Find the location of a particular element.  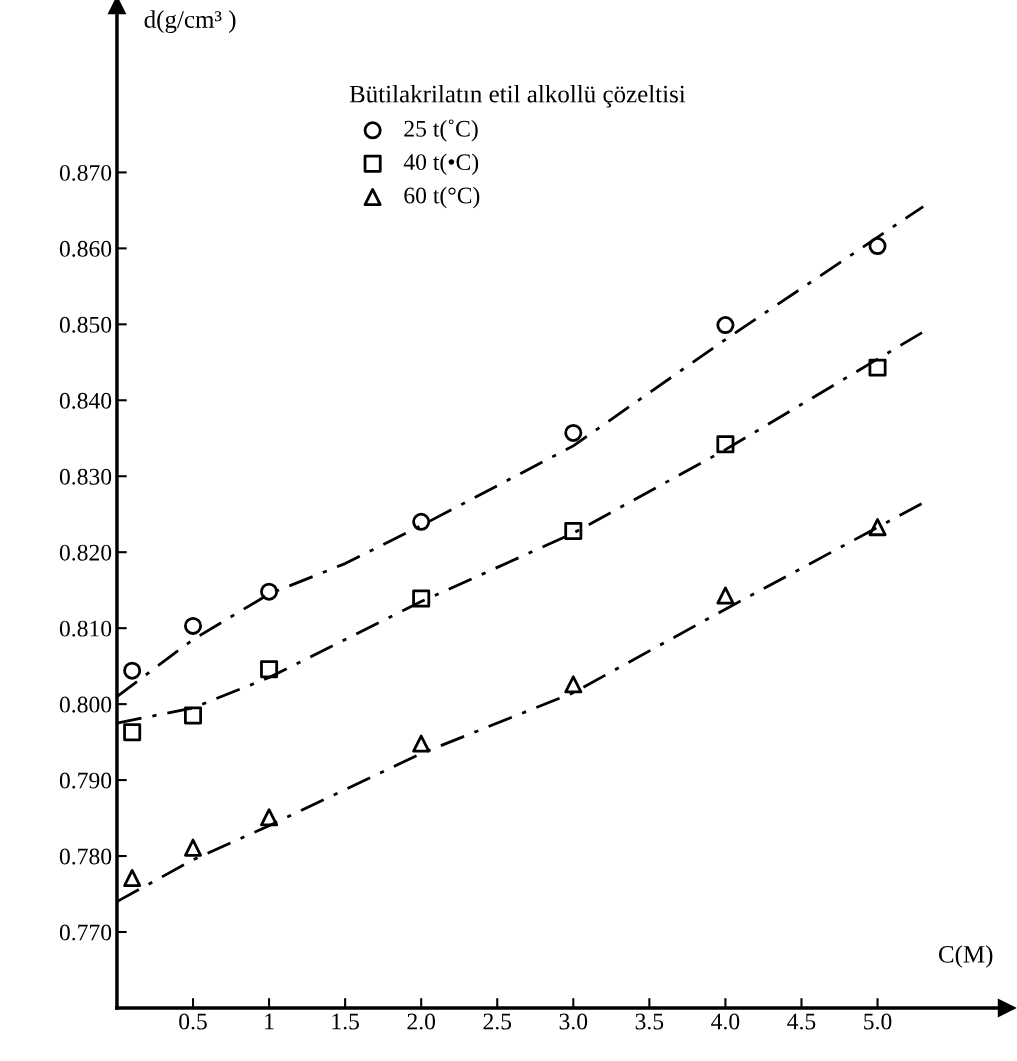

x-tick-label: 4.0 is located at coordinates (725, 1021).